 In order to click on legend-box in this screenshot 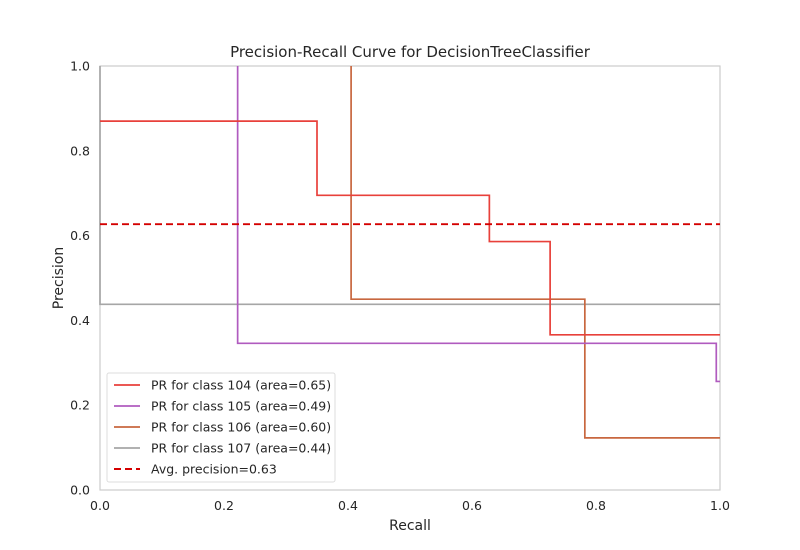, I will do `click(221, 427)`.